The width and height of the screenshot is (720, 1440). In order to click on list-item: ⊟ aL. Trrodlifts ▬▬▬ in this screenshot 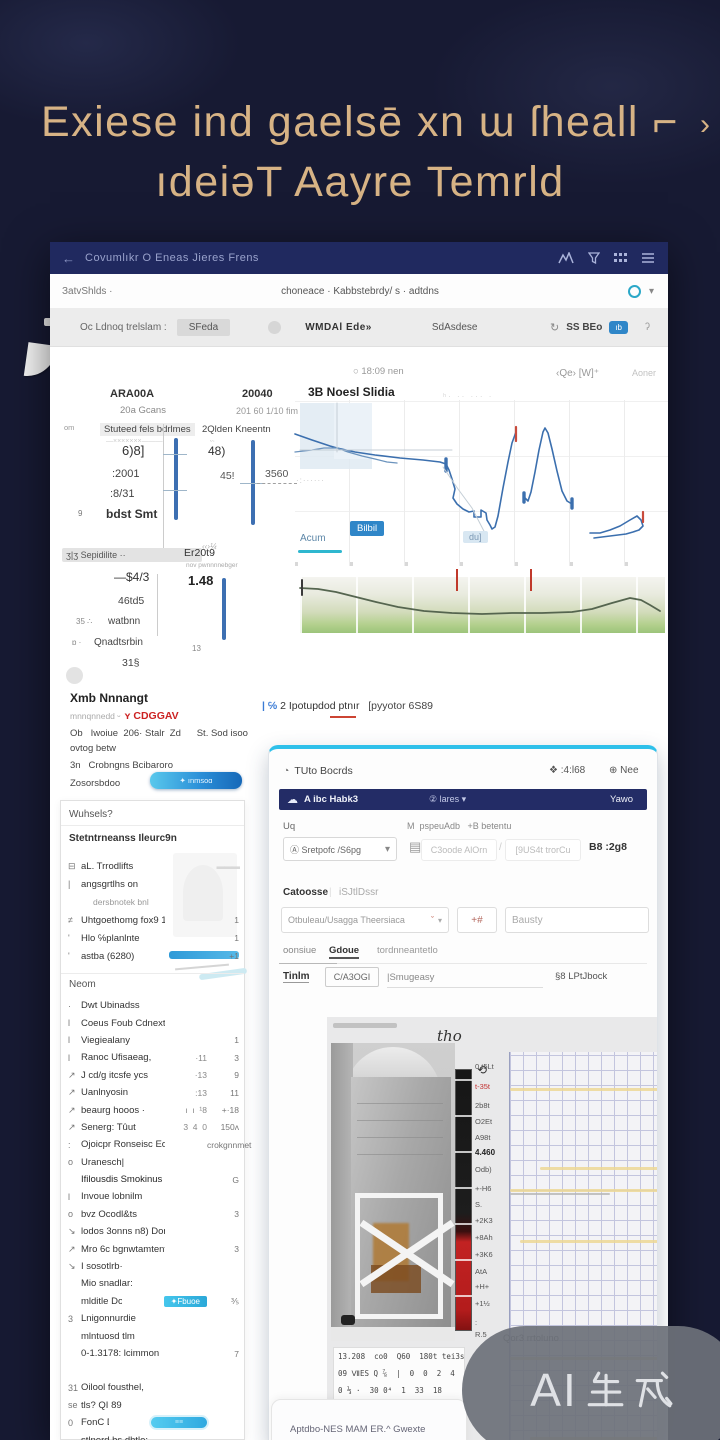, I will do `click(153, 866)`.